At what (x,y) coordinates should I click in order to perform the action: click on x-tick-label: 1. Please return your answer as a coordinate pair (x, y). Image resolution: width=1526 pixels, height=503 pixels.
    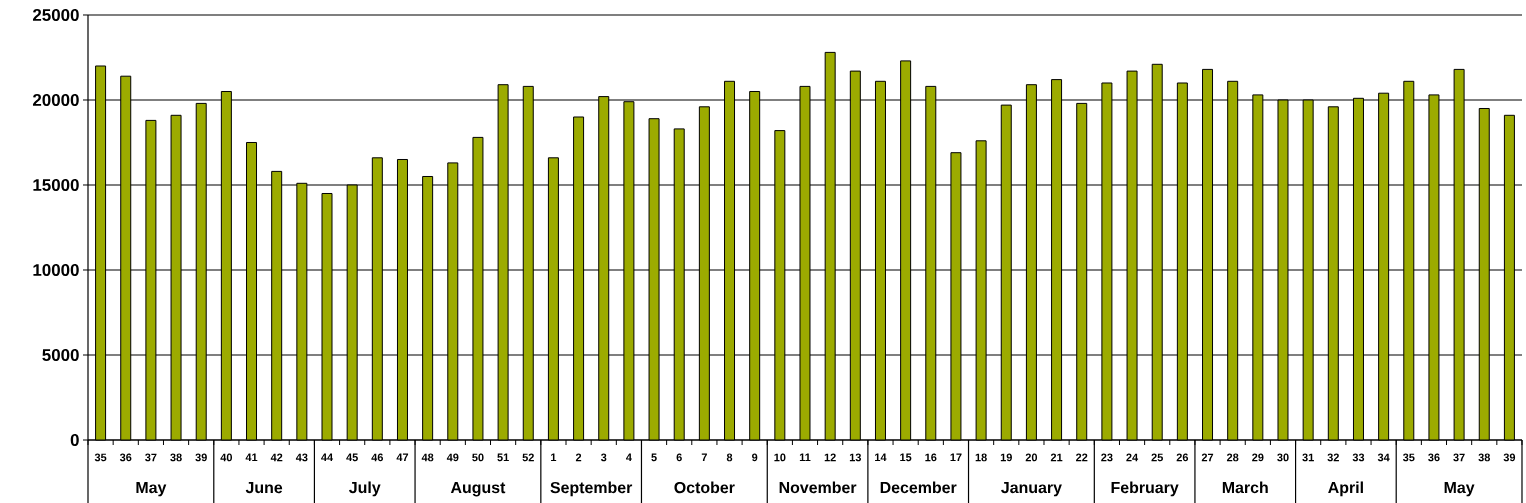
    Looking at the image, I should click on (554, 457).